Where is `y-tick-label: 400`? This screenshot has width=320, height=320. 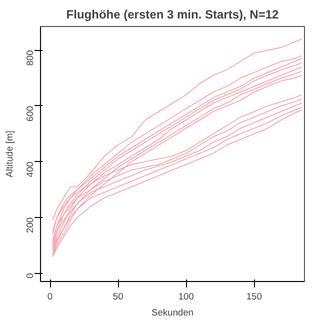
y-tick-label: 400 is located at coordinates (30, 170).